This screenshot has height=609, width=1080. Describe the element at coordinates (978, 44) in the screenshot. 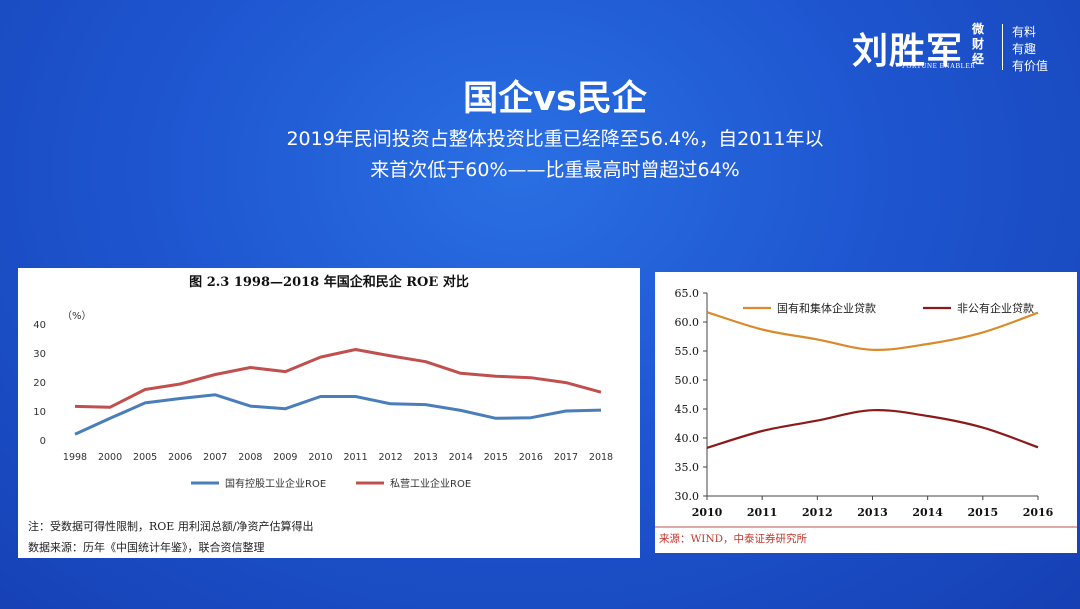

I see `logo-sub: 微财经` at that location.